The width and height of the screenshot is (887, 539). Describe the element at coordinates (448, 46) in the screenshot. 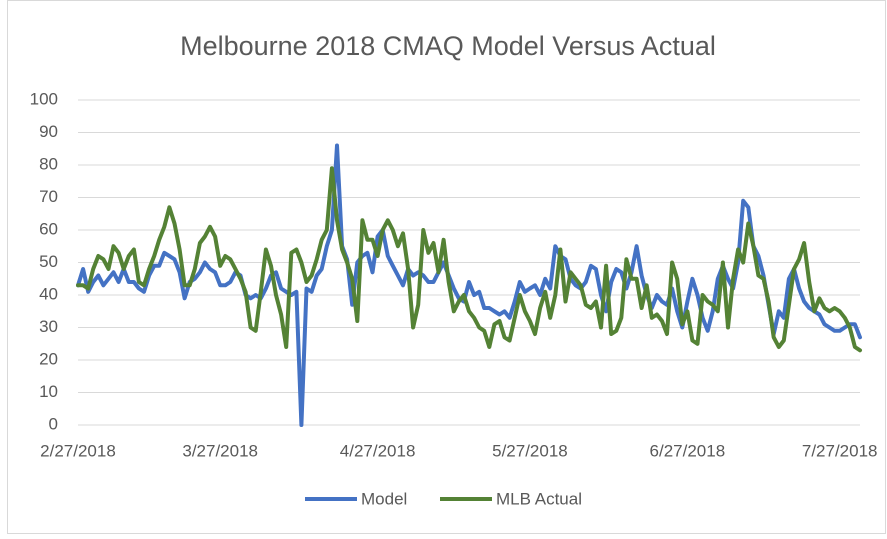

I see `chart-title: Melbourne 2018 CMAQ Model Versus Actual` at that location.